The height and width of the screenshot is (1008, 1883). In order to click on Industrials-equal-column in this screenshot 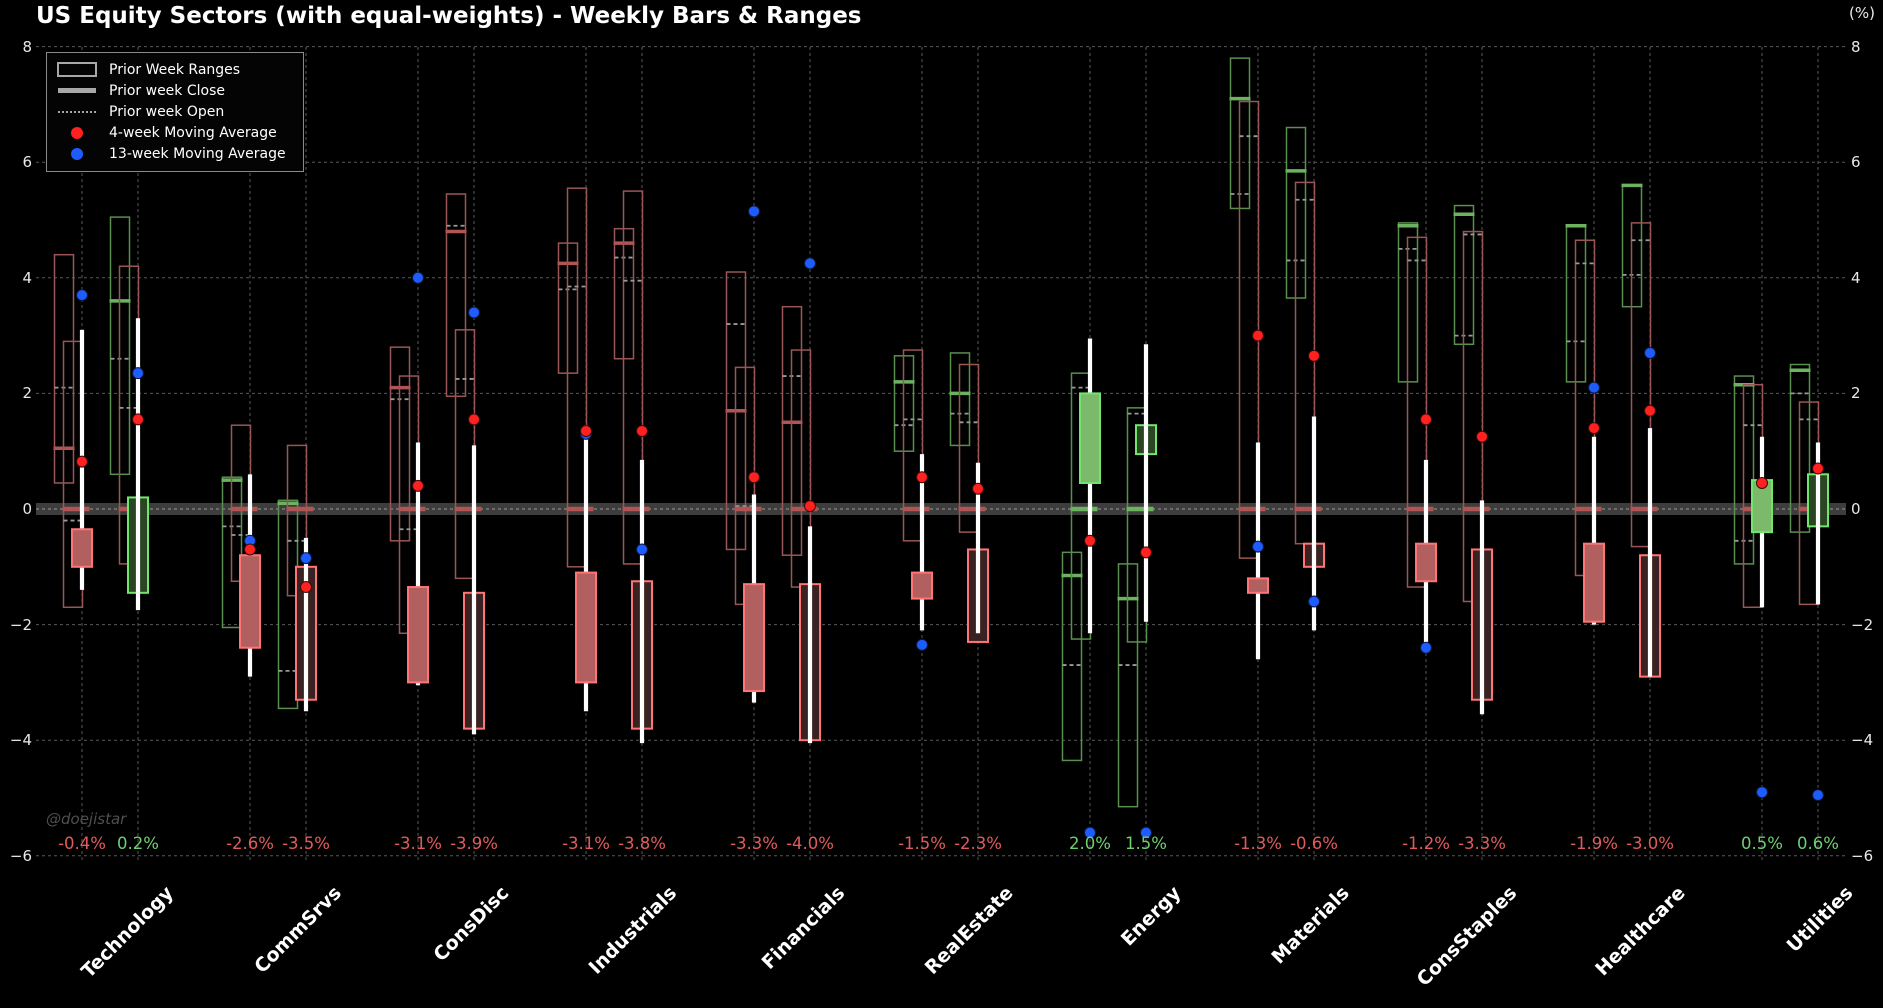, I will do `click(633, 467)`.